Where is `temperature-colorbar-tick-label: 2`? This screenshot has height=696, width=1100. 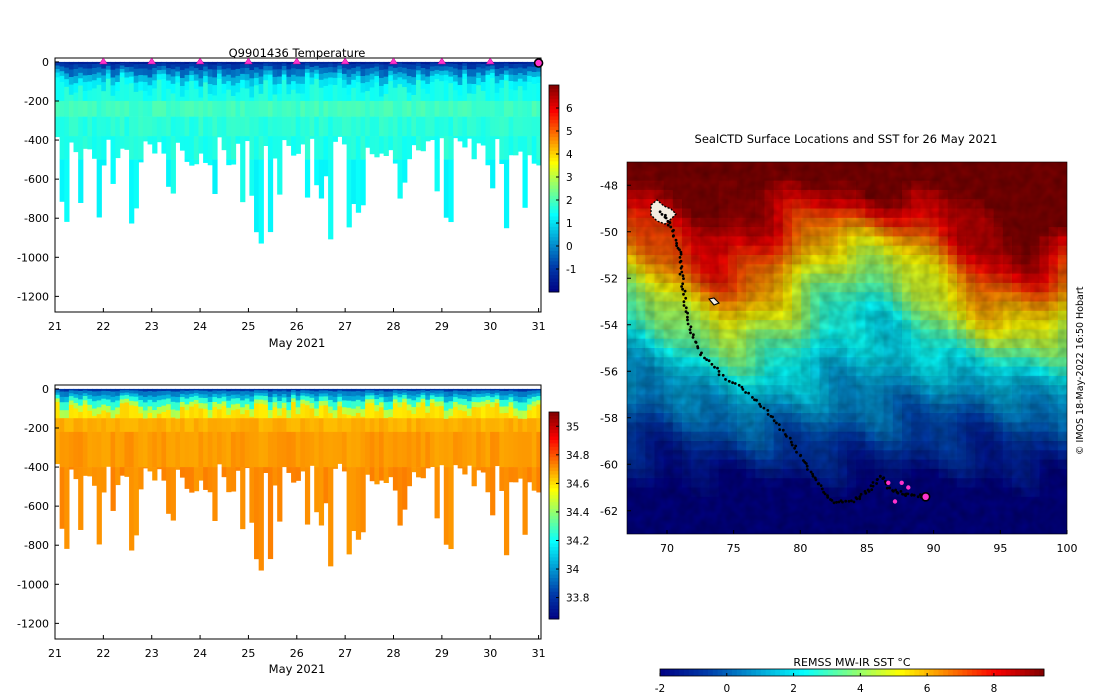
temperature-colorbar-tick-label: 2 is located at coordinates (569, 201).